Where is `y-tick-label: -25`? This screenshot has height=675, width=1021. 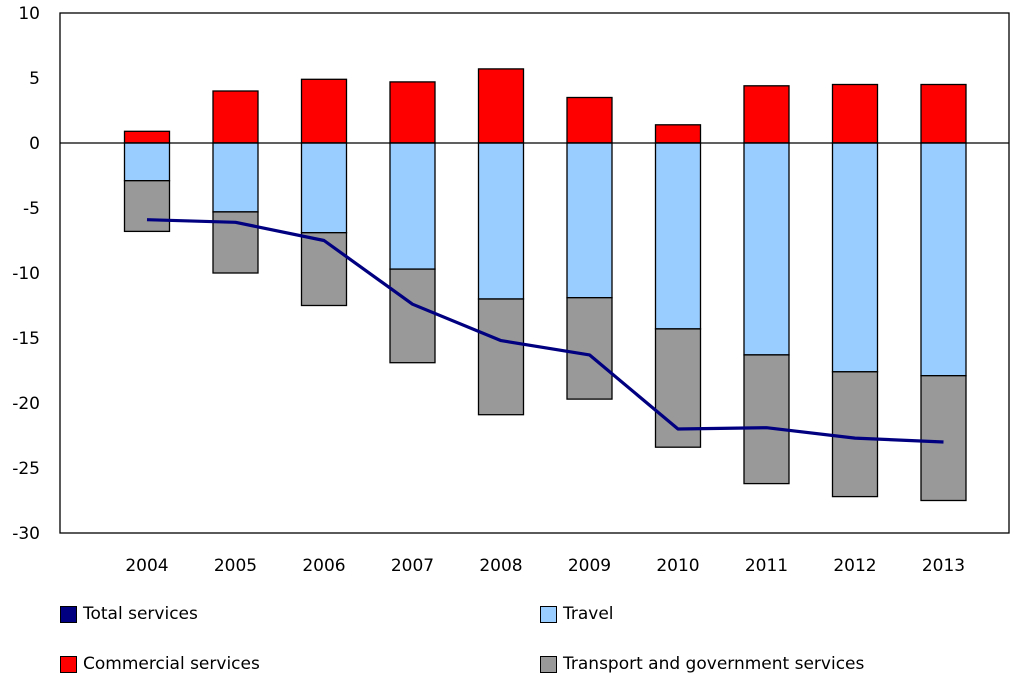 y-tick-label: -25 is located at coordinates (26, 469).